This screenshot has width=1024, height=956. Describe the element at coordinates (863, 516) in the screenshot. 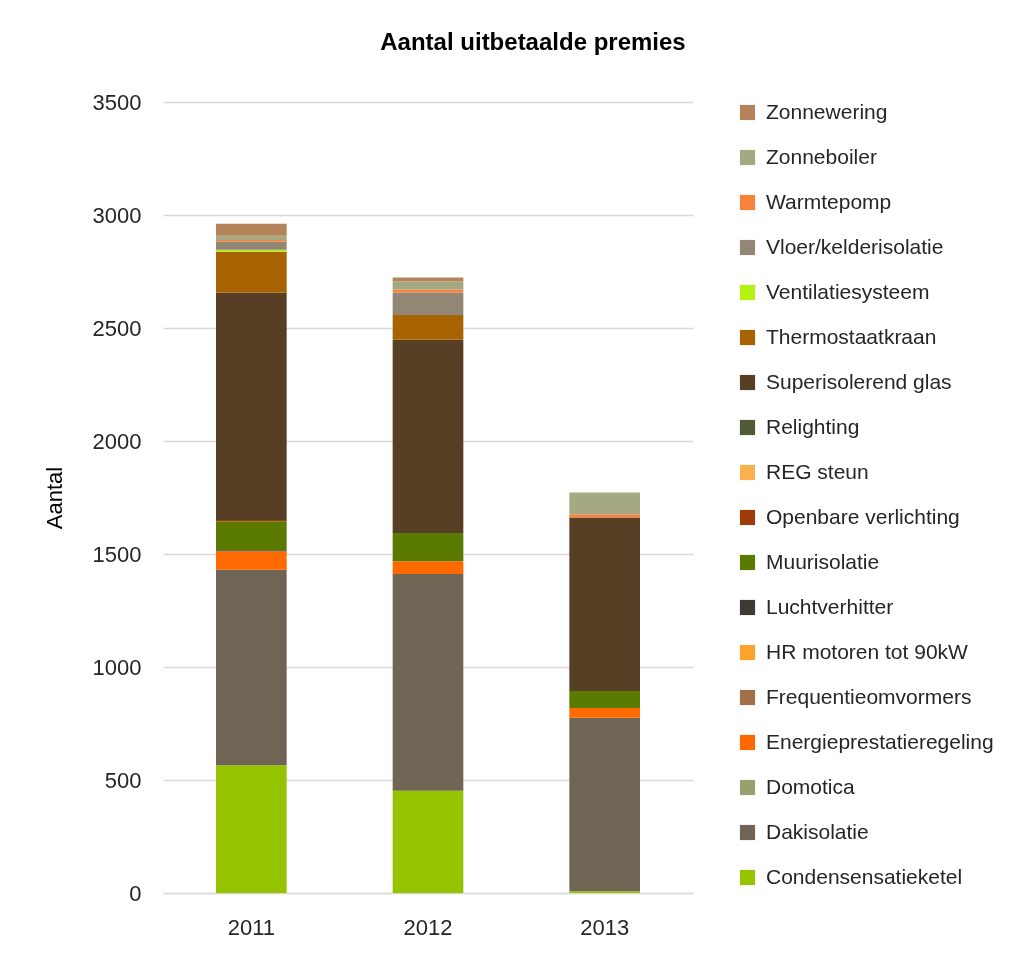

I see `legend-label: Openbare verlichting` at that location.